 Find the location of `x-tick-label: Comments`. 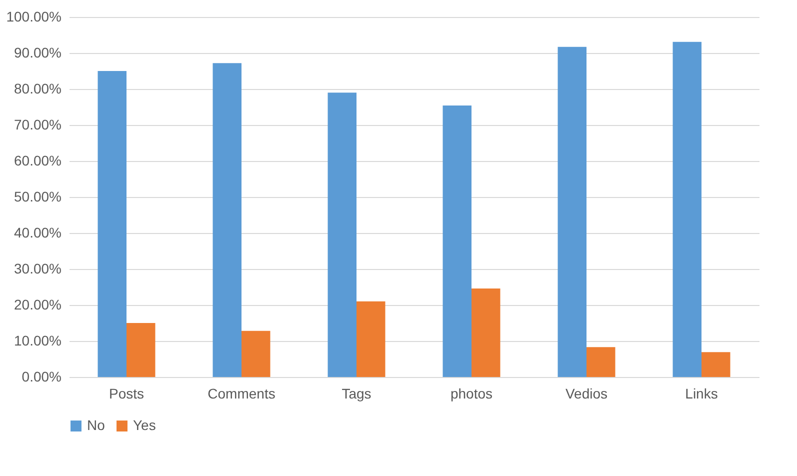

x-tick-label: Comments is located at coordinates (242, 394).